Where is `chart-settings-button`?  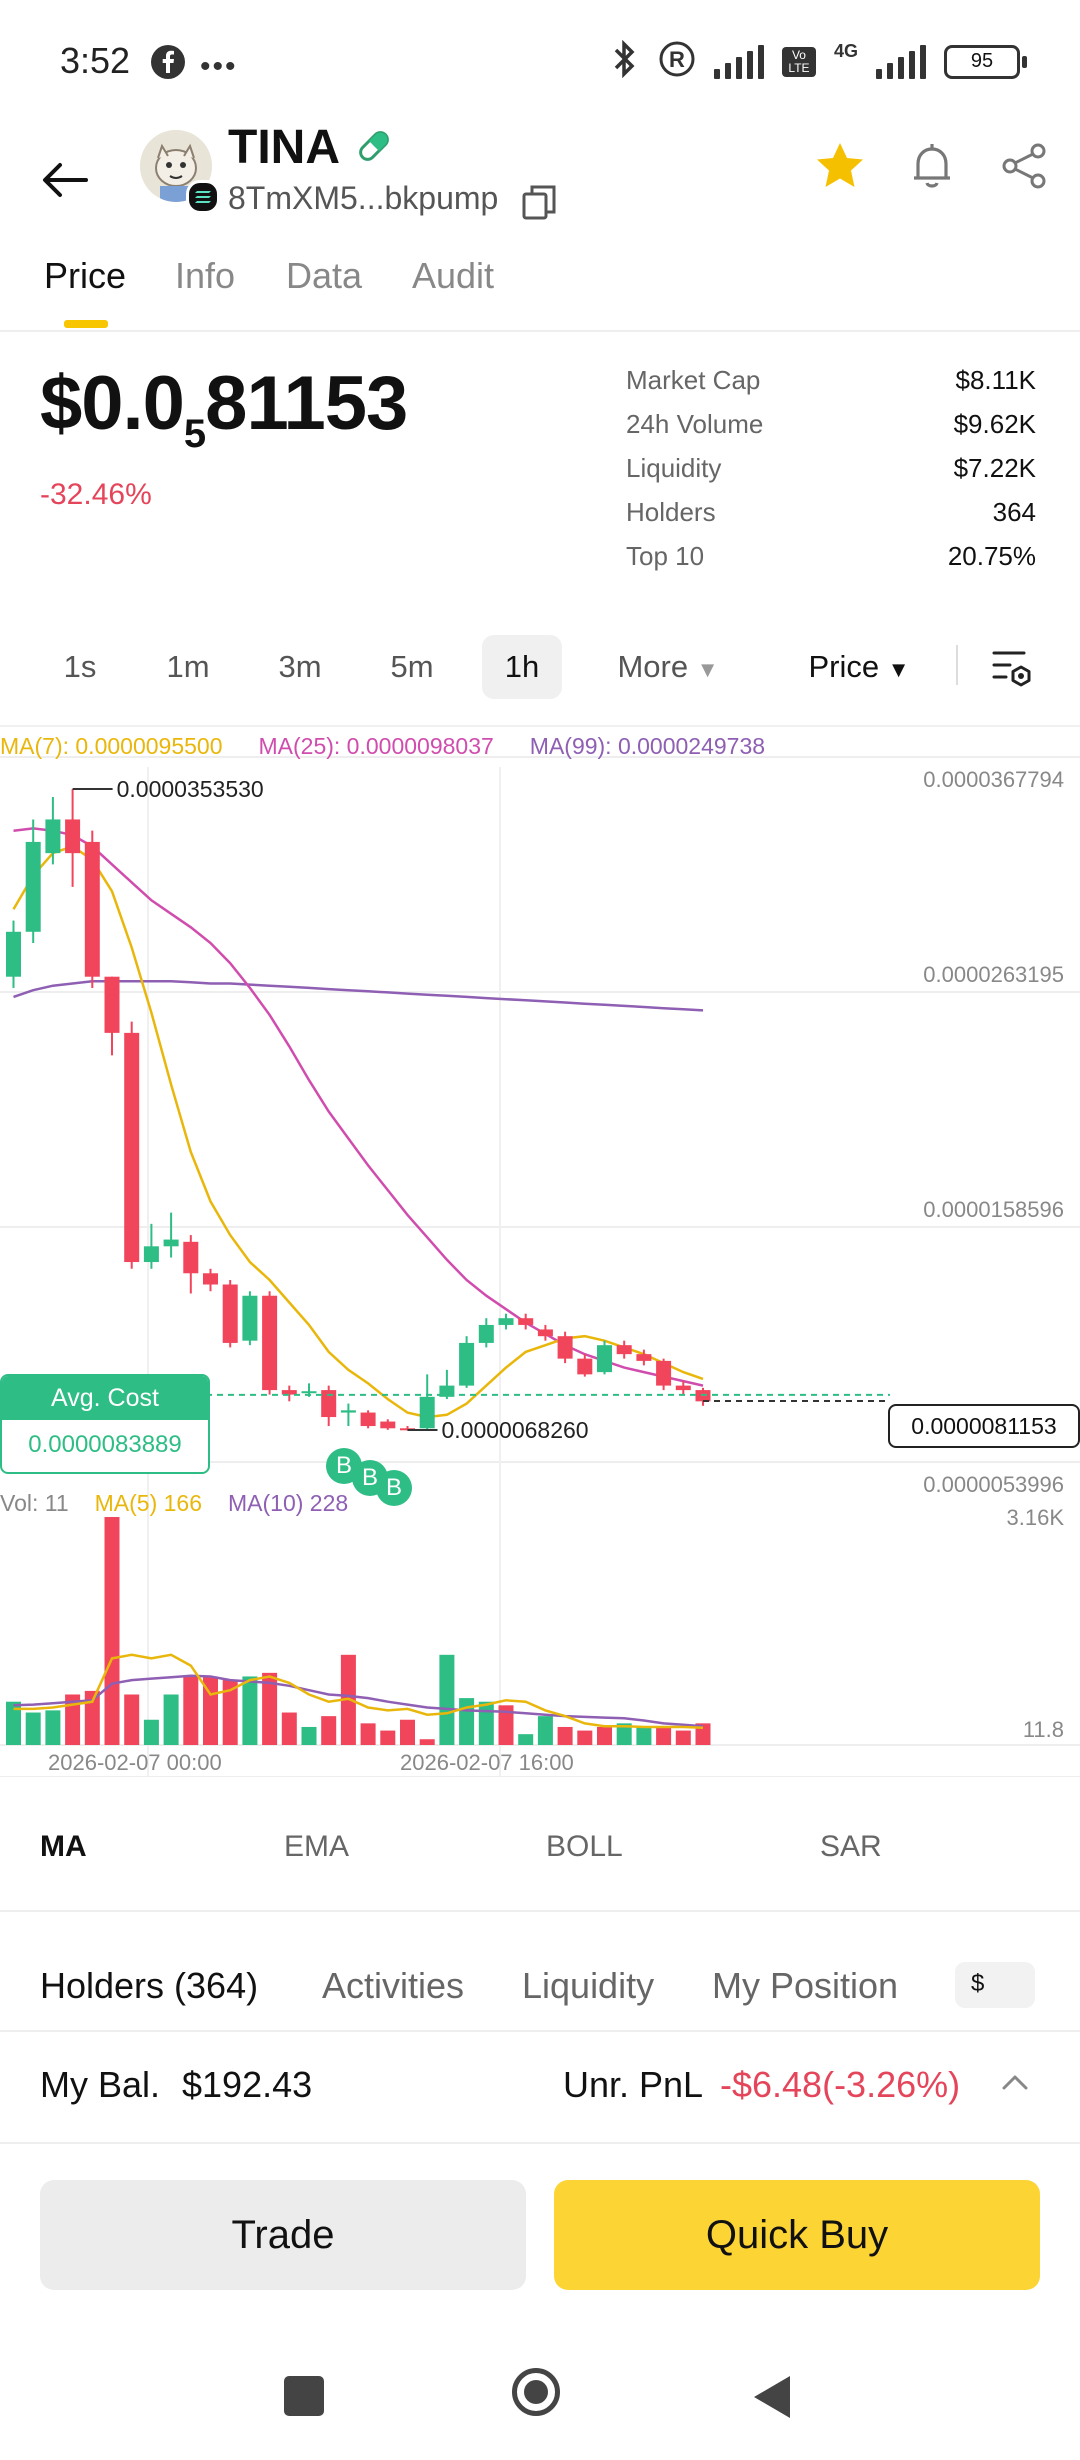
chart-settings-button is located at coordinates (1013, 669).